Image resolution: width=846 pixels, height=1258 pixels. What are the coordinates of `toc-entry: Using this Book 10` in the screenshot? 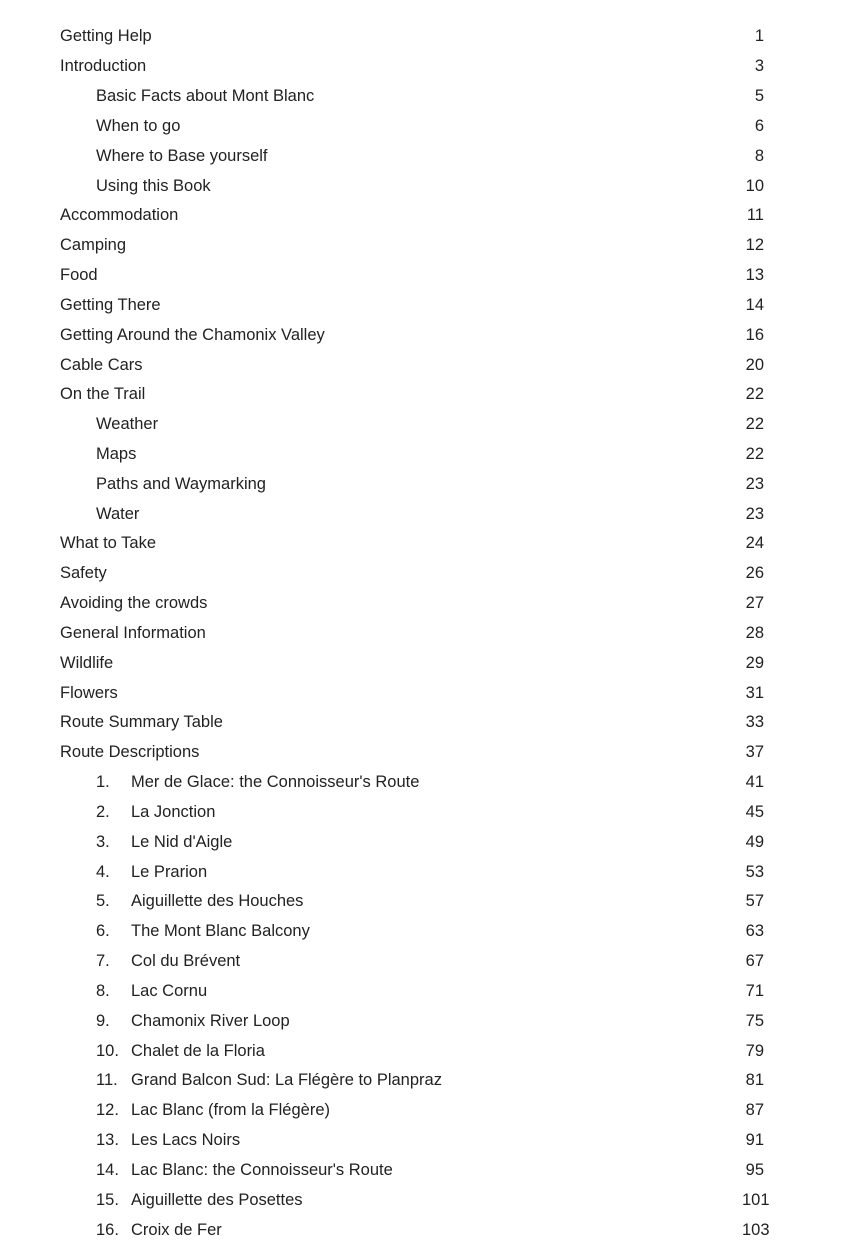 It's located at (423, 186).